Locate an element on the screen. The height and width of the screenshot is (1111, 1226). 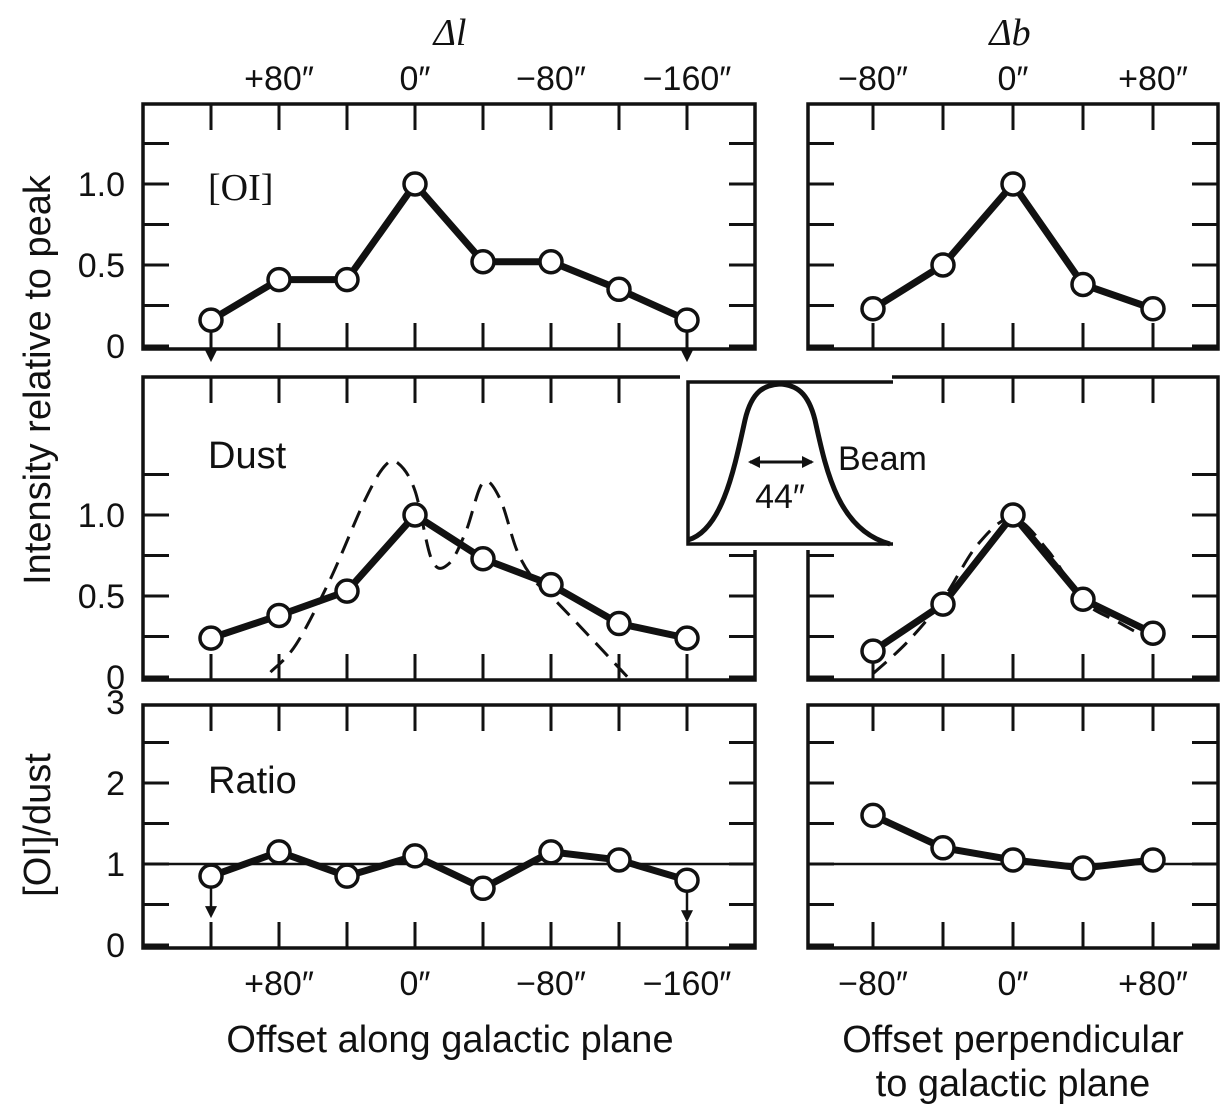
beam-inset: 44″ Beam is located at coordinates (803, 457).